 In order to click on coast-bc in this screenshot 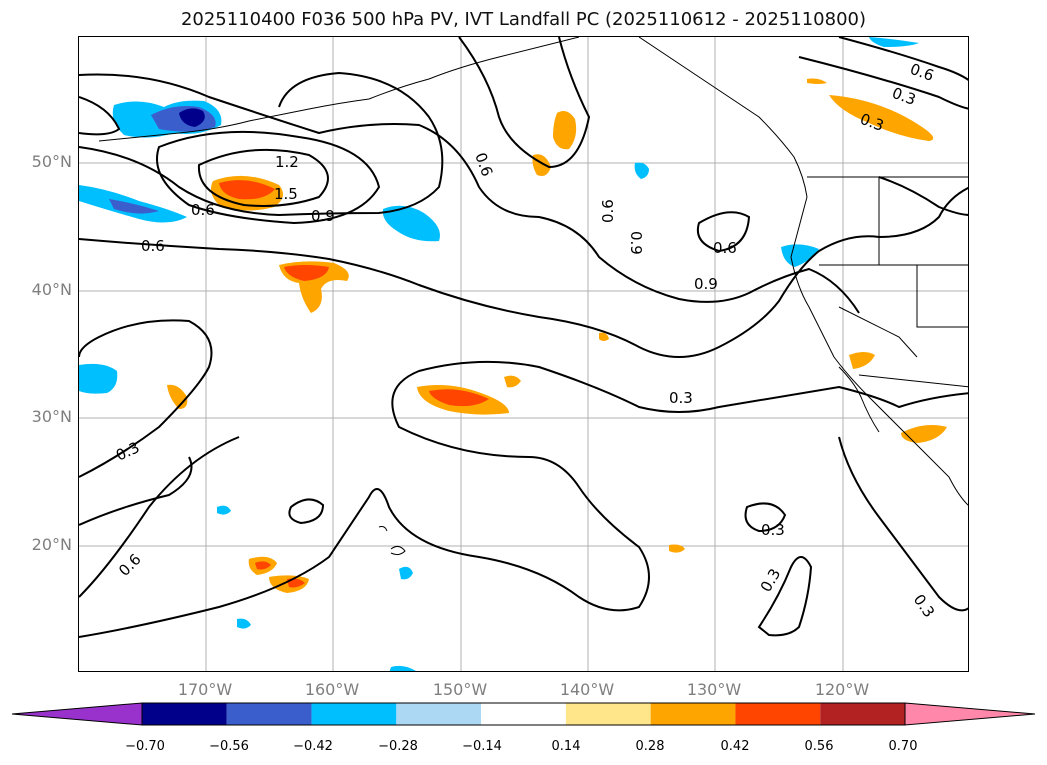, I will do `click(723, 117)`.